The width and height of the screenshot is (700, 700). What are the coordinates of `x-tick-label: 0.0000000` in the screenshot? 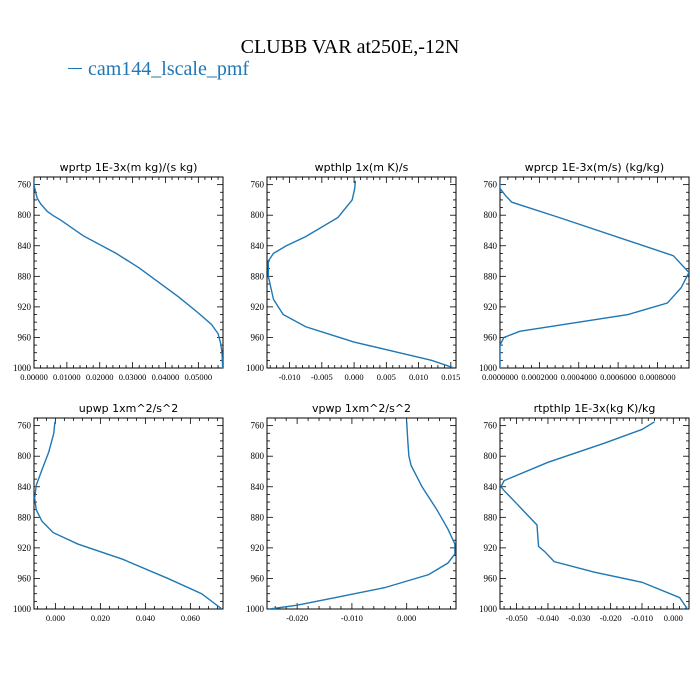 It's located at (500, 377).